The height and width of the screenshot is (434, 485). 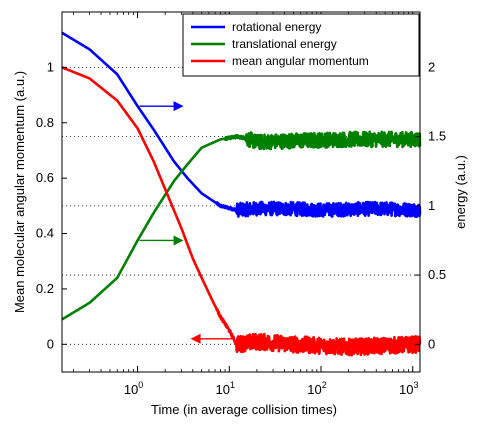 I want to click on y-axis-label-right: energy (a.u.), so click(x=460, y=192).